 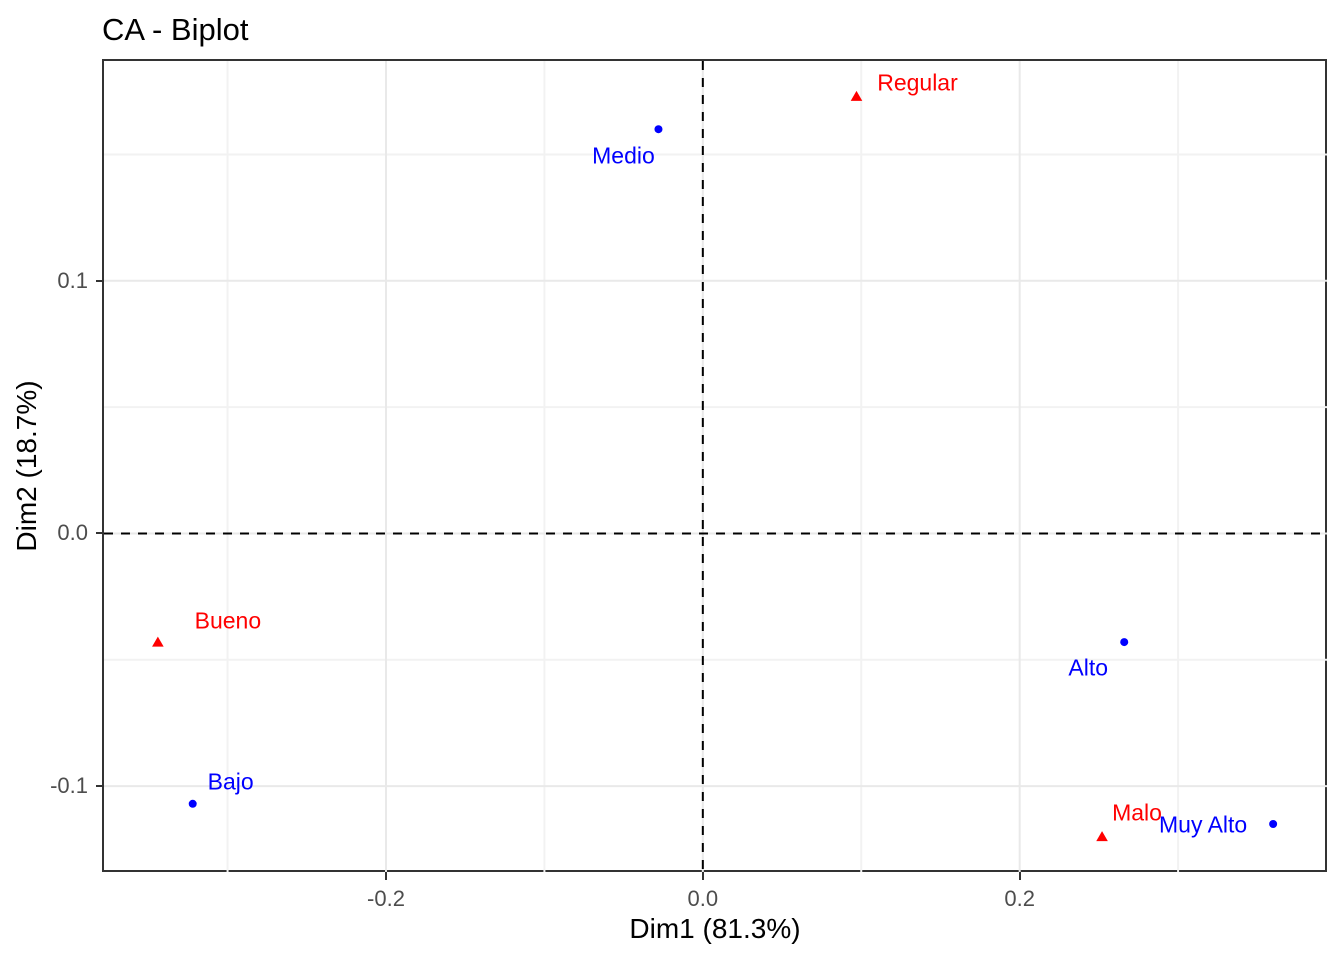 What do you see at coordinates (386, 898) in the screenshot?
I see `x-axis-tick-label: -0.2` at bounding box center [386, 898].